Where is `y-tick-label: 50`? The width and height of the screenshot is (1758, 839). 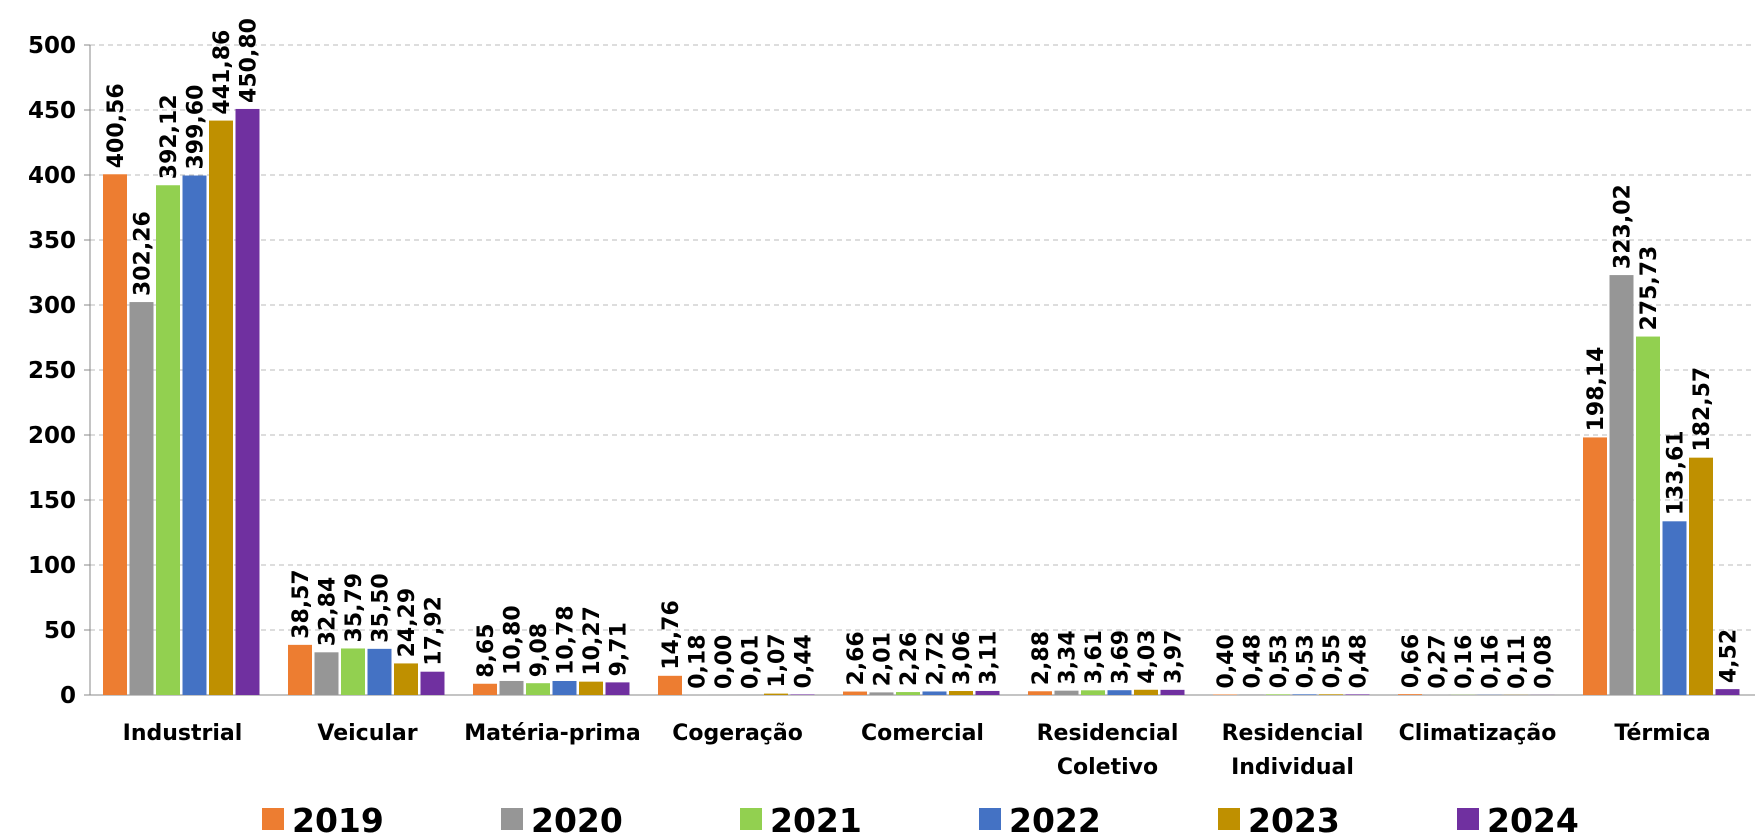 y-tick-label: 50 is located at coordinates (60, 631).